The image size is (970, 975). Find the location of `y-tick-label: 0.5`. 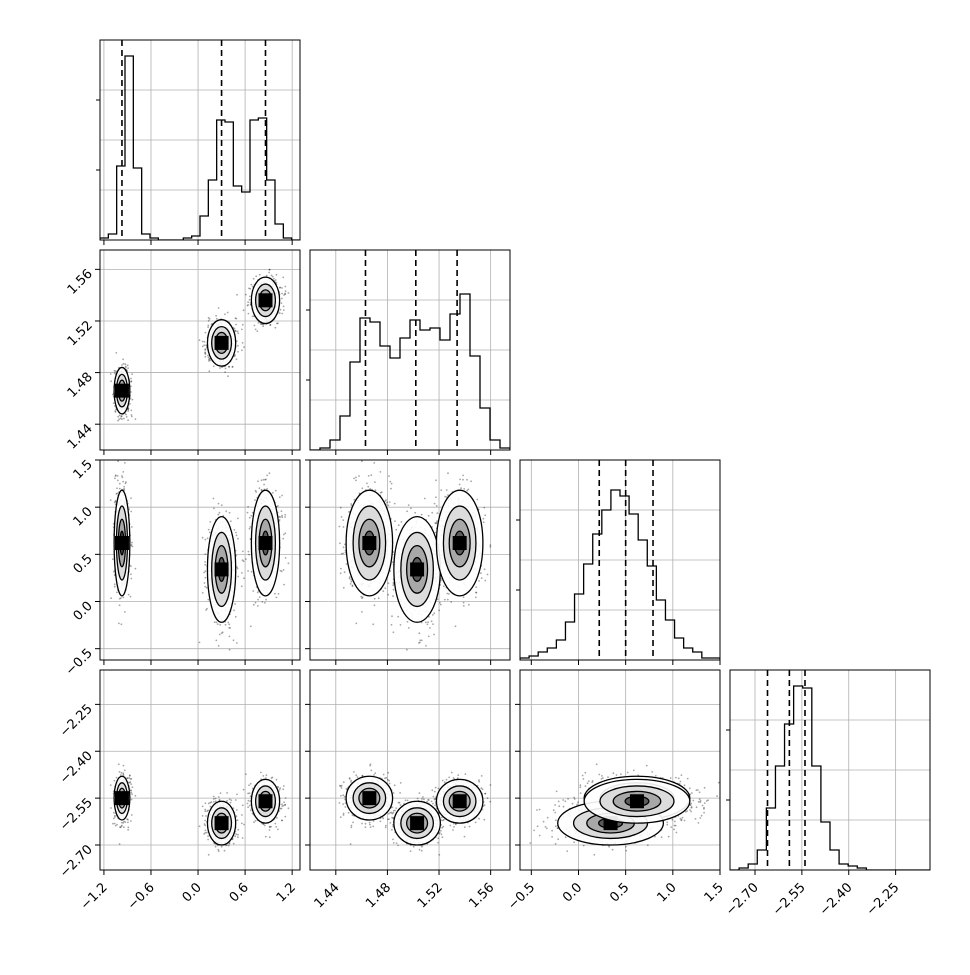

y-tick-label: 0.5 is located at coordinates (83, 564).